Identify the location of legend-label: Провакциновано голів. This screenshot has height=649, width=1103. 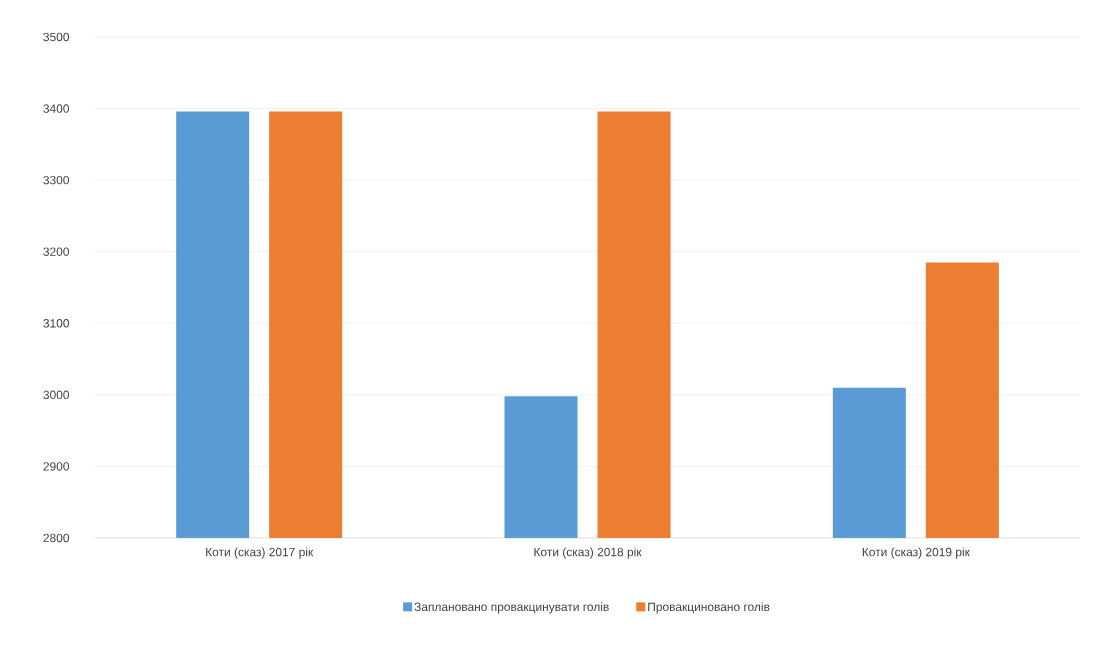
(709, 608).